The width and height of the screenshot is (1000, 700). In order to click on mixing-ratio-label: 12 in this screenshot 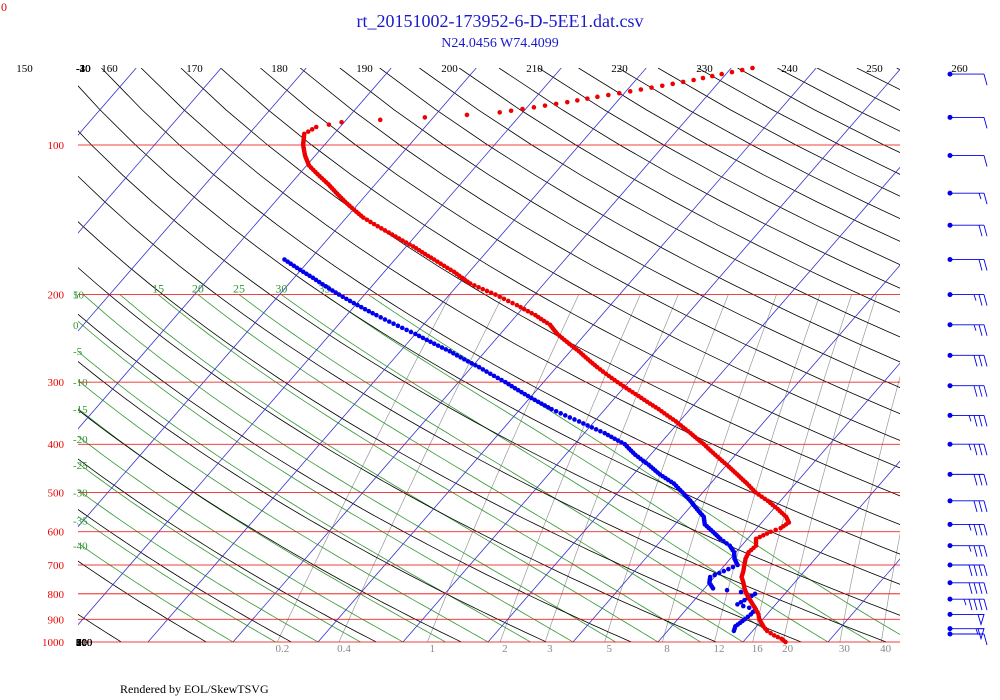, I will do `click(718, 649)`.